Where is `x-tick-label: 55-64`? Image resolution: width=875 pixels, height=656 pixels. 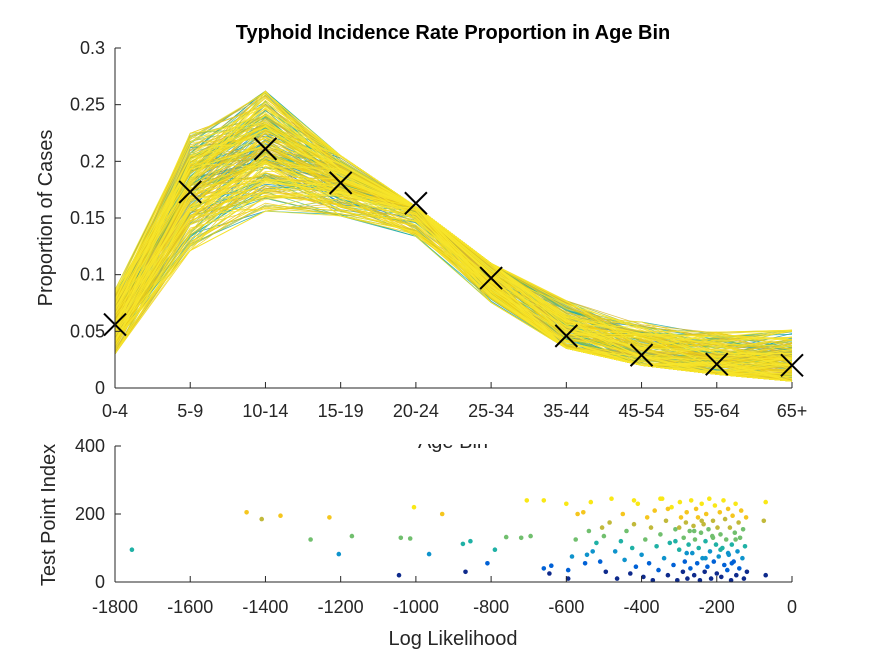
x-tick-label: 55-64 is located at coordinates (717, 411).